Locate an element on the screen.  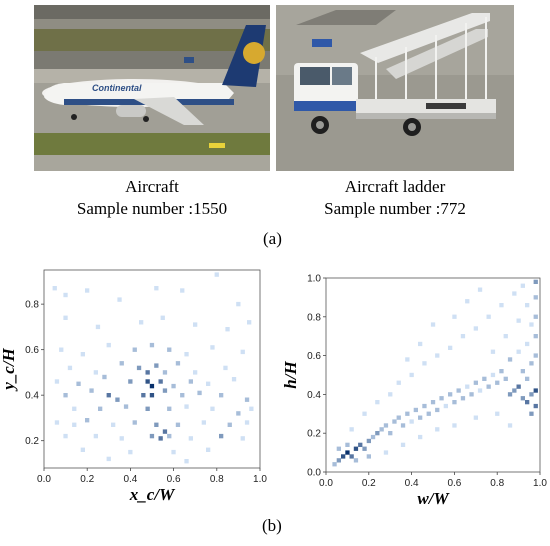
aircraft-ladder-caption: Aircraft ladder Sample number :772 is located at coordinates (395, 198).